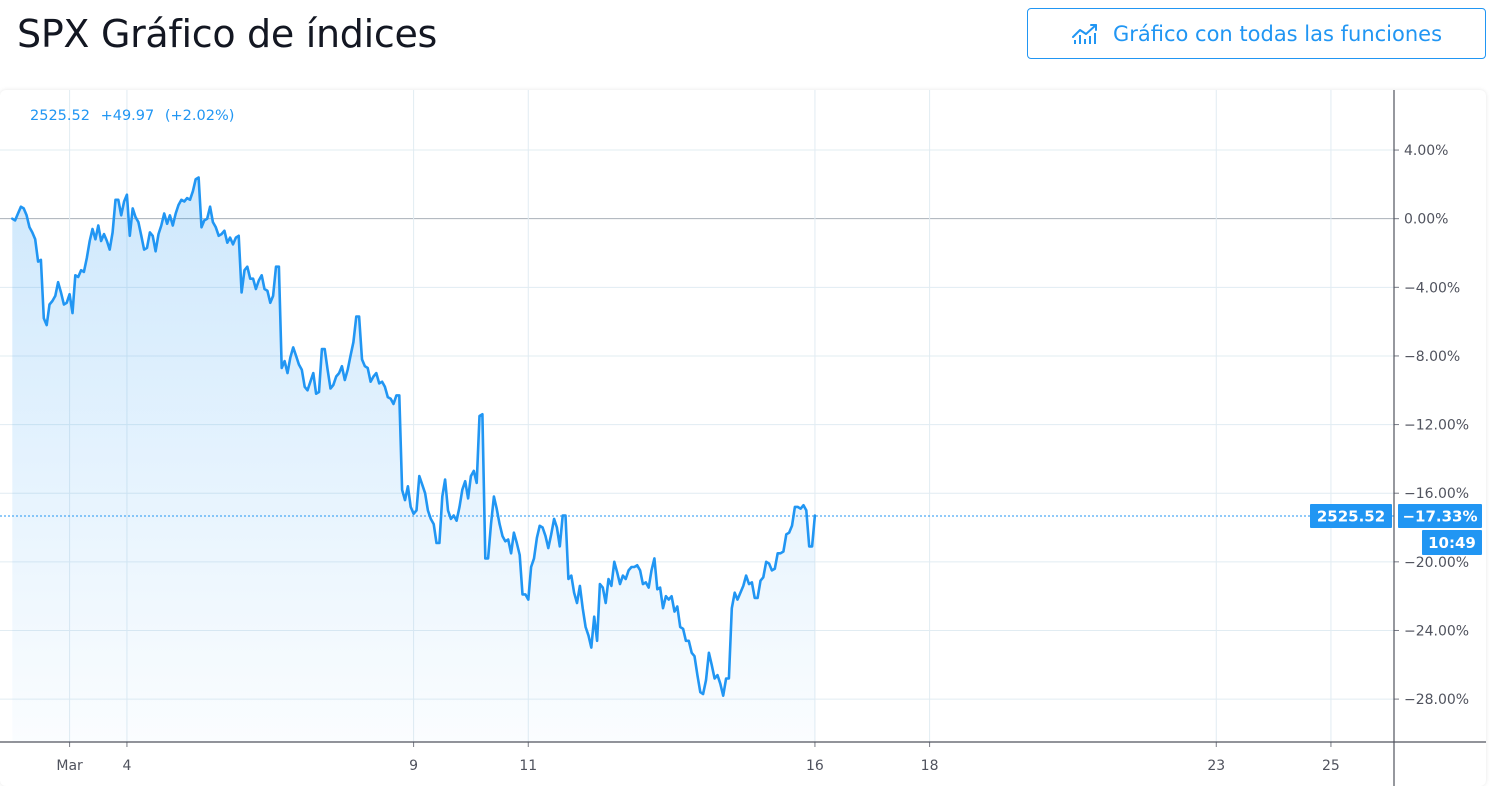 The height and width of the screenshot is (786, 1506). I want to click on legend-change: +49.97, so click(127, 116).